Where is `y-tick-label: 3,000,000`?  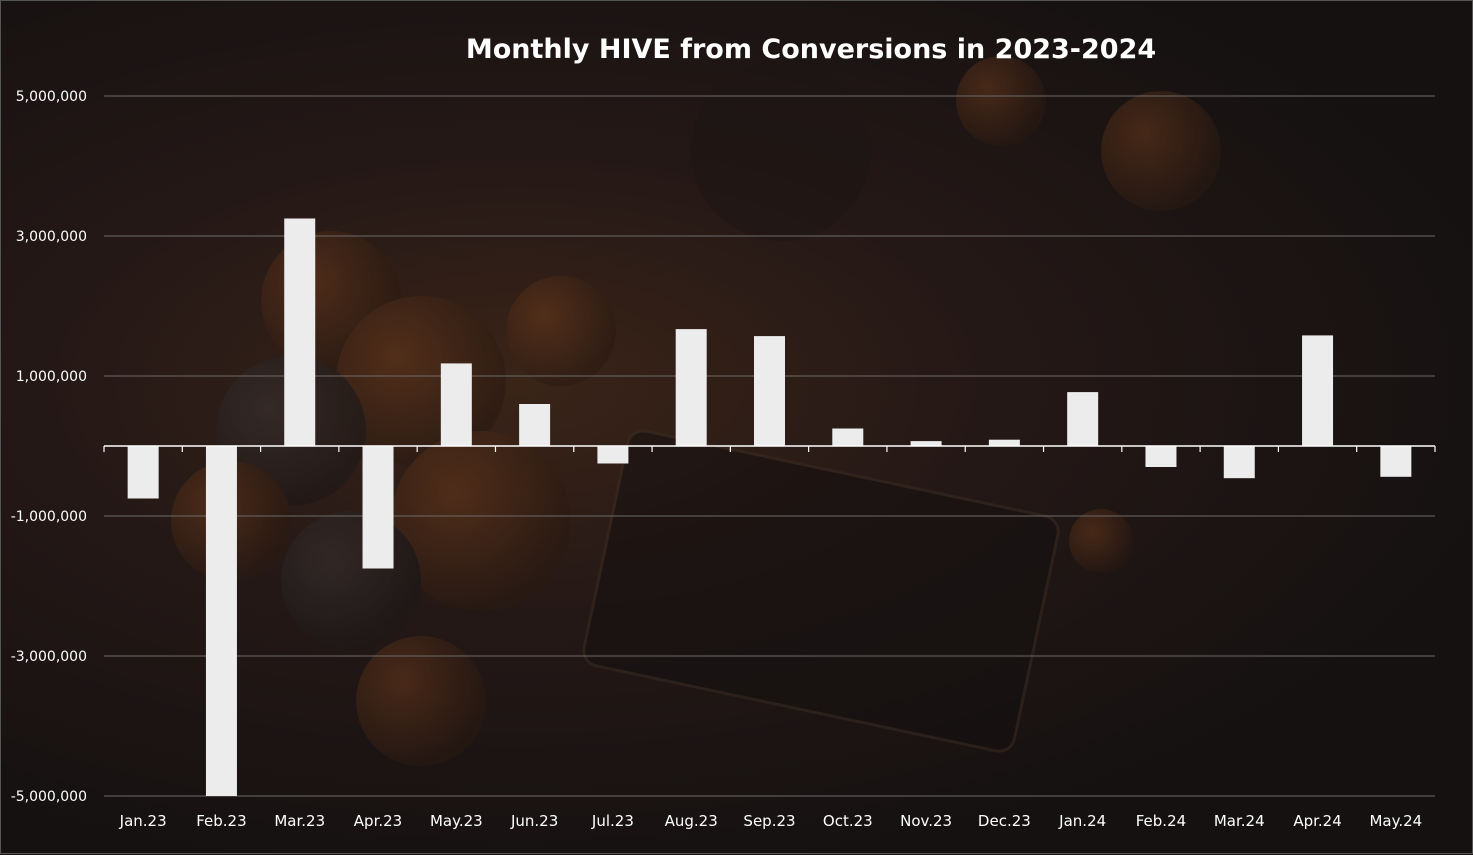
y-tick-label: 3,000,000 is located at coordinates (51, 237).